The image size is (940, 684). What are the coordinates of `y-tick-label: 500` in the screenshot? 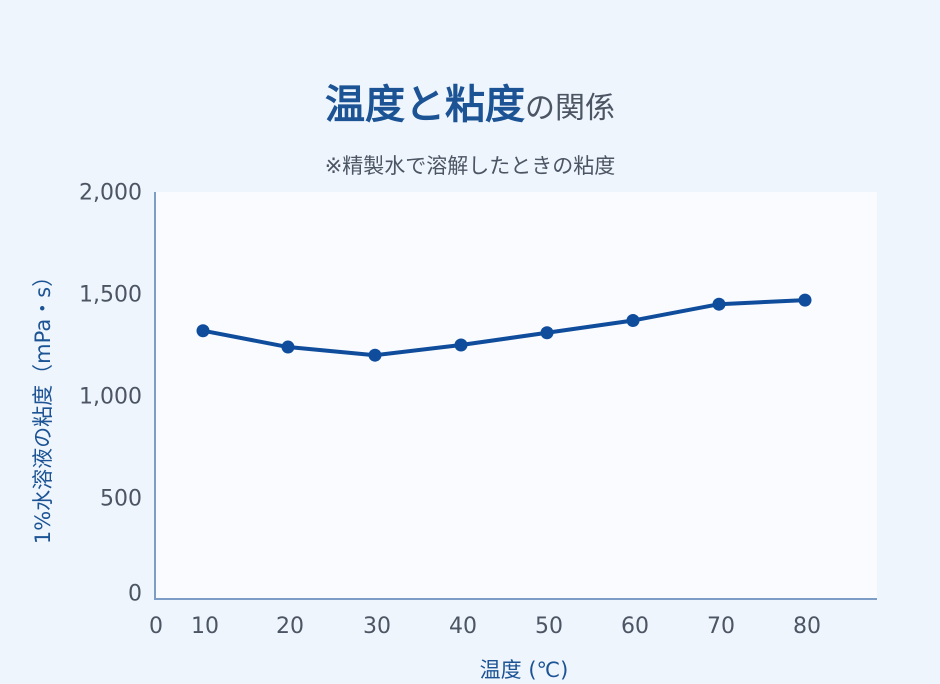 It's located at (121, 499).